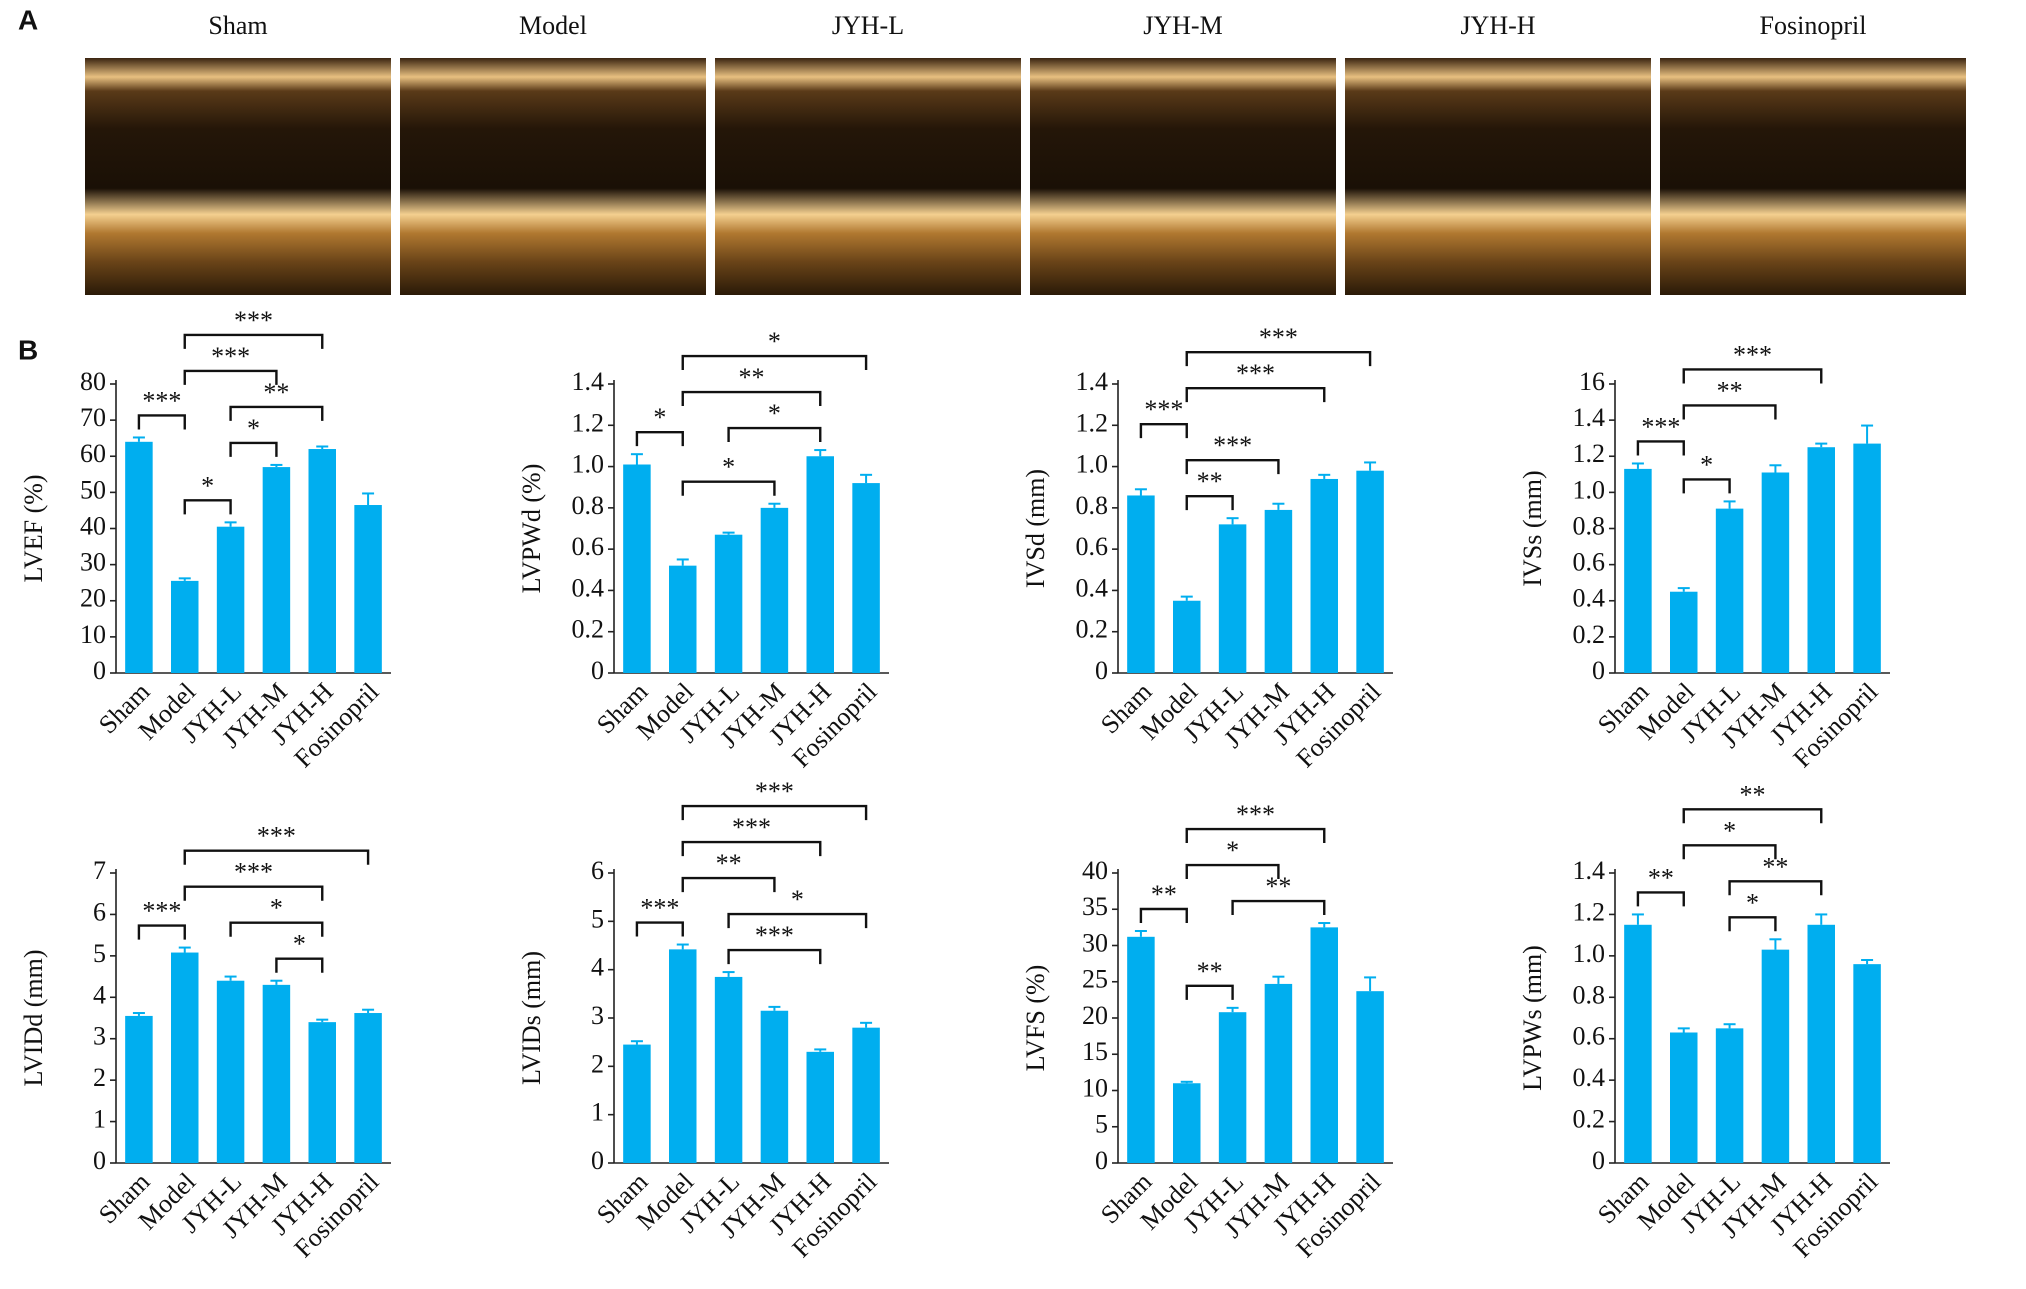 The width and height of the screenshot is (2026, 1289). Describe the element at coordinates (1532, 528) in the screenshot. I see `y-axis-label: IVSs (mm)` at that location.